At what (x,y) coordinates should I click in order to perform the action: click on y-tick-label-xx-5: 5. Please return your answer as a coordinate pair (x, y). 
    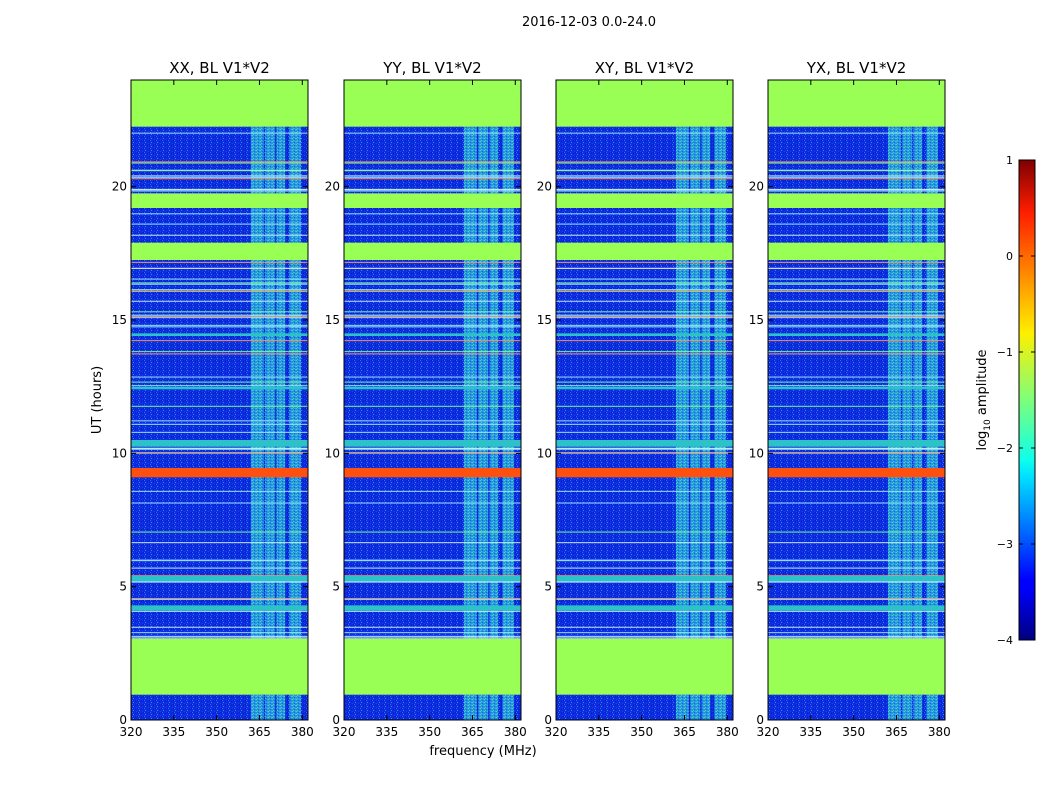
    Looking at the image, I should click on (123, 587).